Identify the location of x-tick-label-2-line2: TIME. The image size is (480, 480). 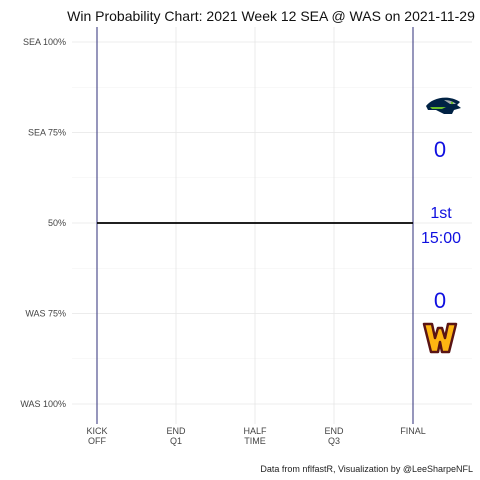
(255, 441).